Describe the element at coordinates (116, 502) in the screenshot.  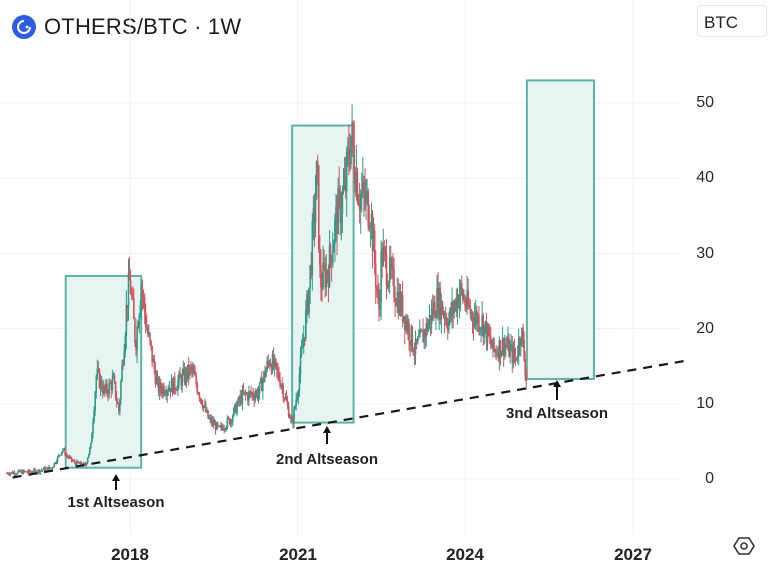
I see `annotation-1st-altseason: 1st Altseason` at that location.